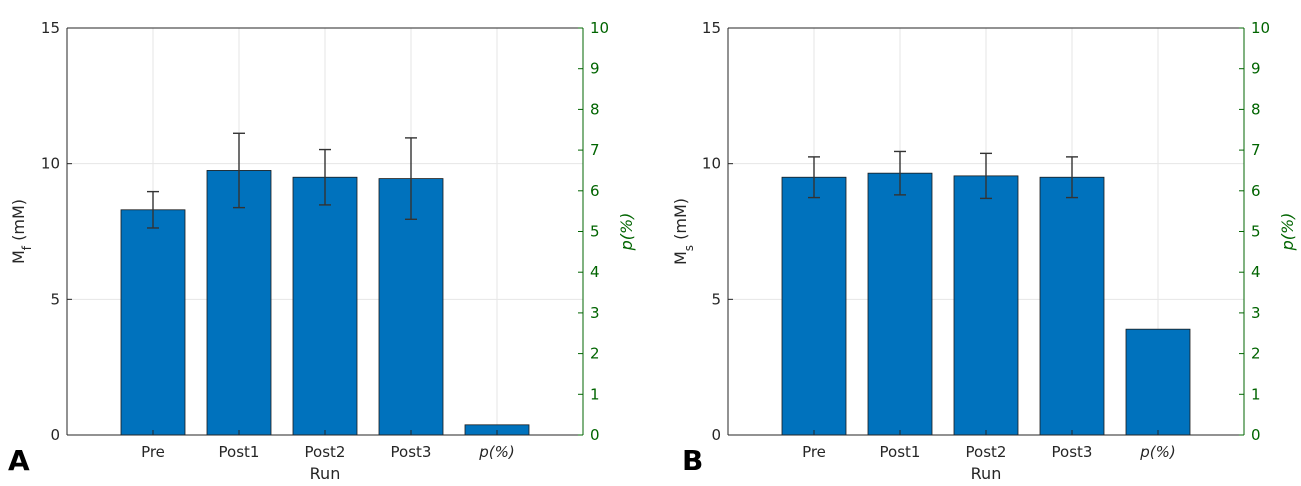 The image size is (1301, 486). I want to click on panel-letter: B, so click(692, 460).